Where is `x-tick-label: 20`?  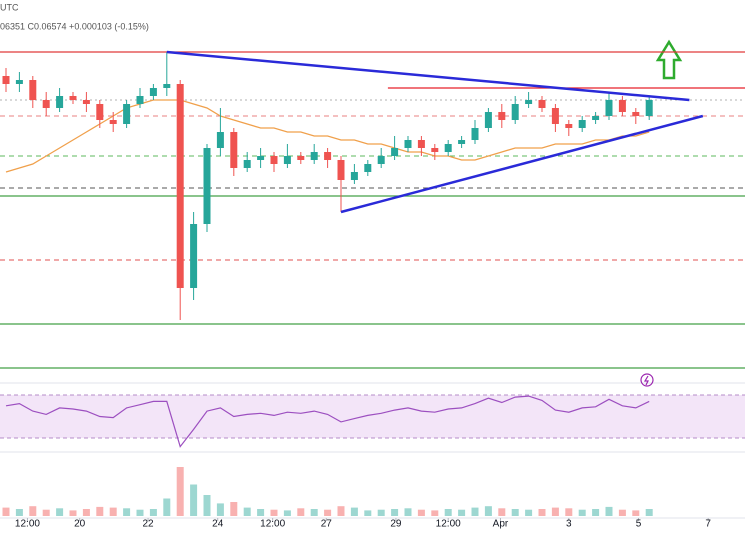 x-tick-label: 20 is located at coordinates (80, 524).